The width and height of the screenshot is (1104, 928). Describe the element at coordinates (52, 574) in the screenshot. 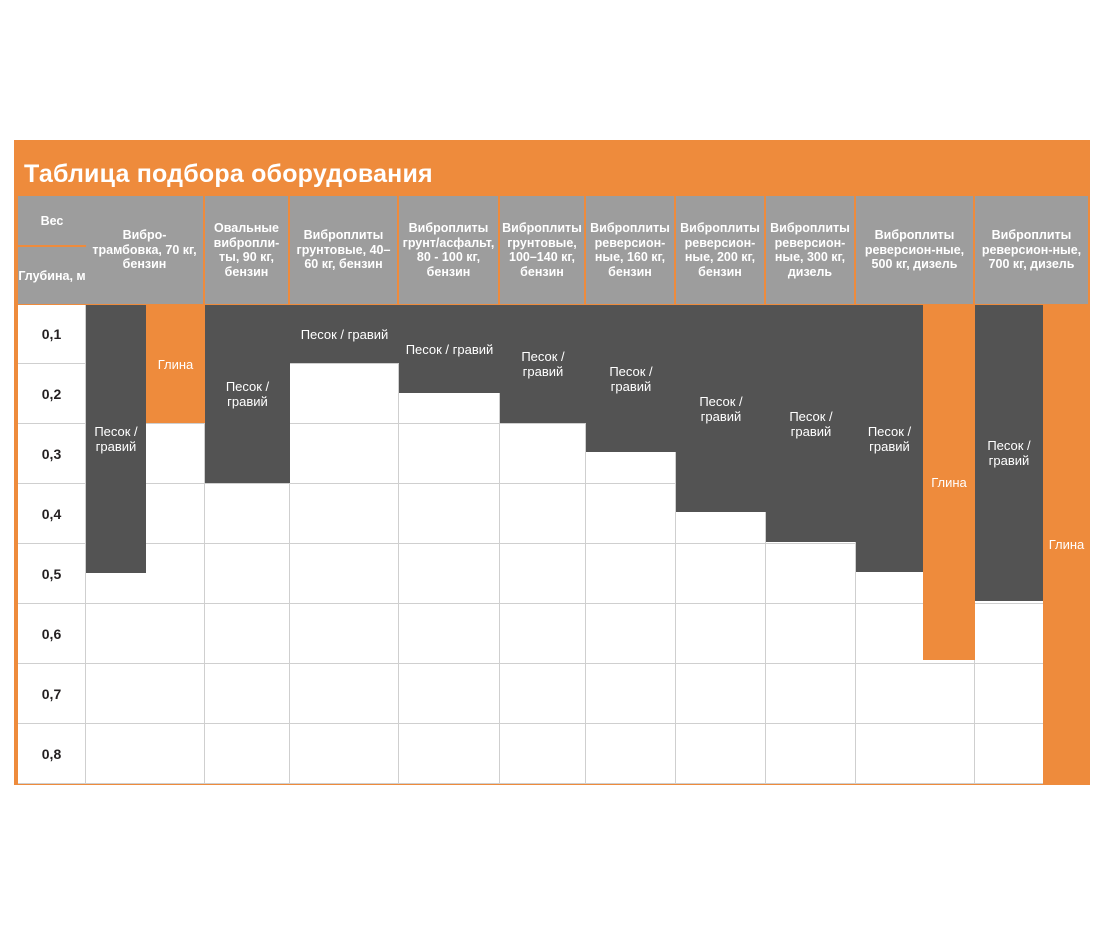

I see `depth-label-cell: 0,5` at that location.